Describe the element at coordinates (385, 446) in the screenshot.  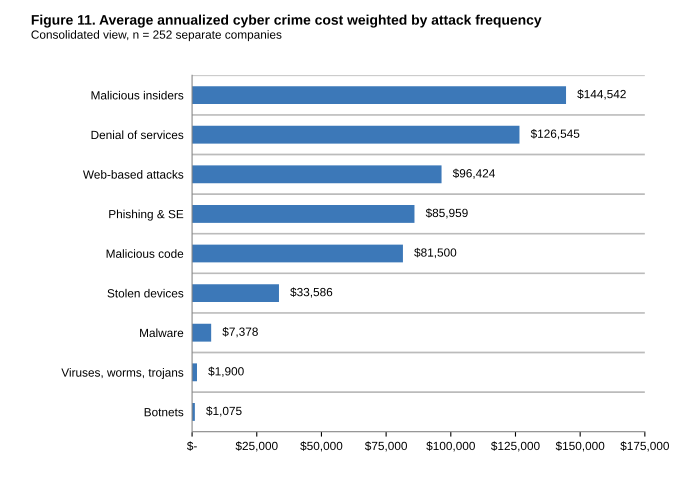
I see `x-tick-label: $75,000` at that location.